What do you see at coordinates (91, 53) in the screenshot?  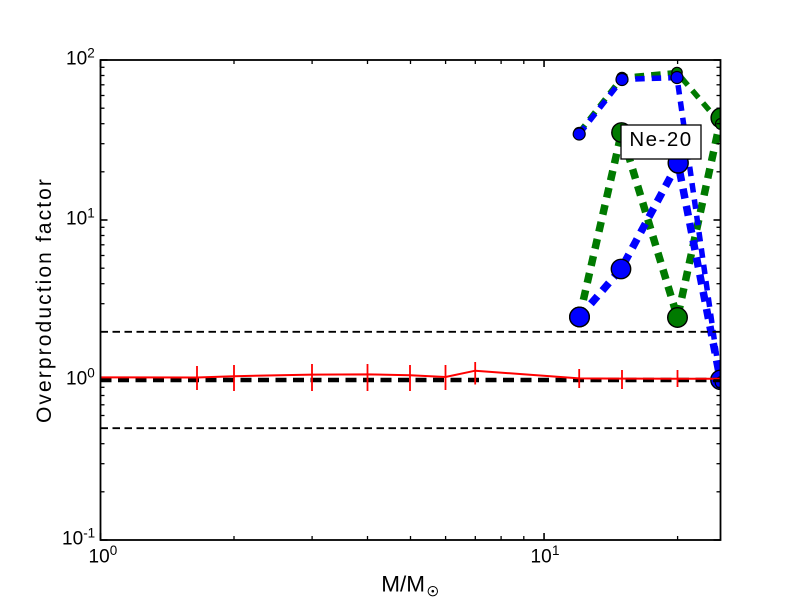 I see `svg-text: 2` at bounding box center [91, 53].